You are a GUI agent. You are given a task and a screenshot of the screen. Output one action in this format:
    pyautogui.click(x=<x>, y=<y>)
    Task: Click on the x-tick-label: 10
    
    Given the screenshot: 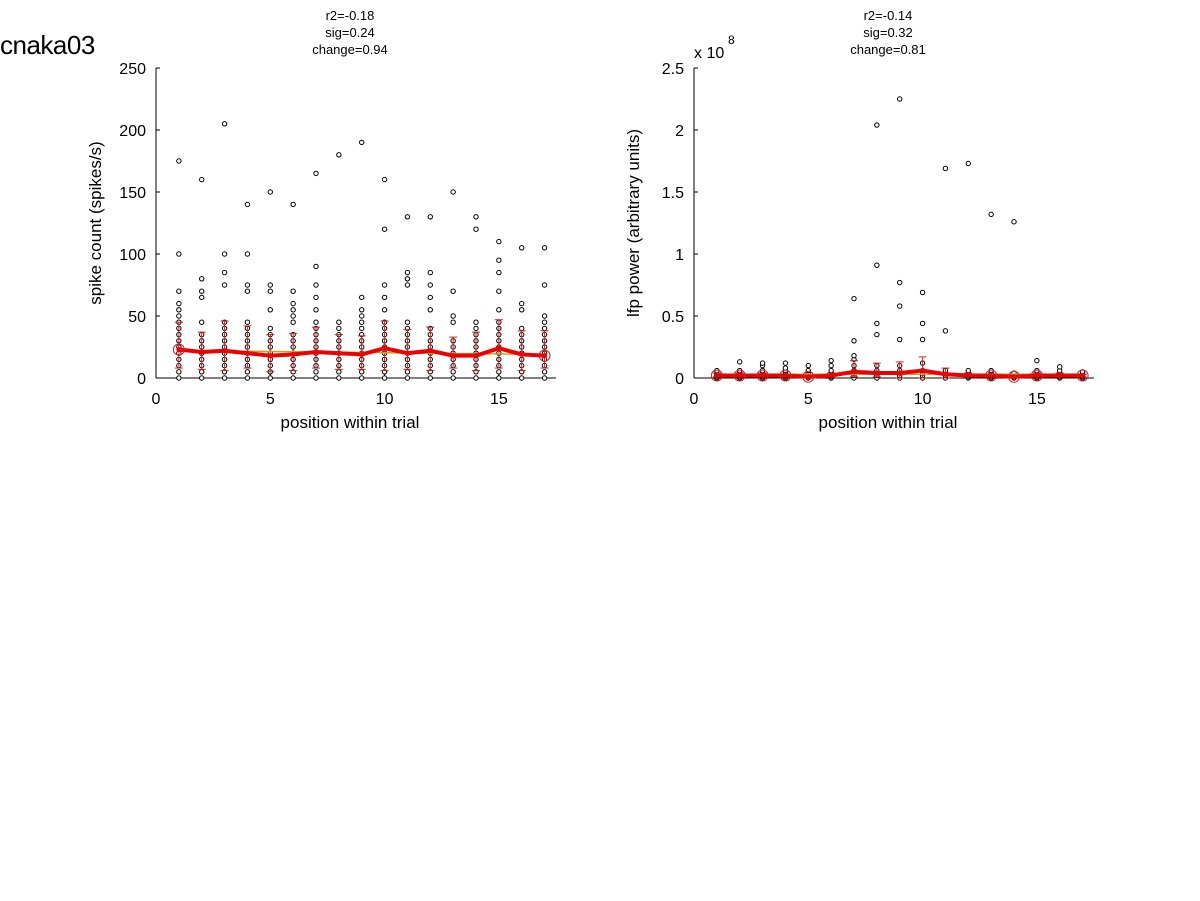 What is the action you would take?
    pyautogui.click(x=923, y=399)
    